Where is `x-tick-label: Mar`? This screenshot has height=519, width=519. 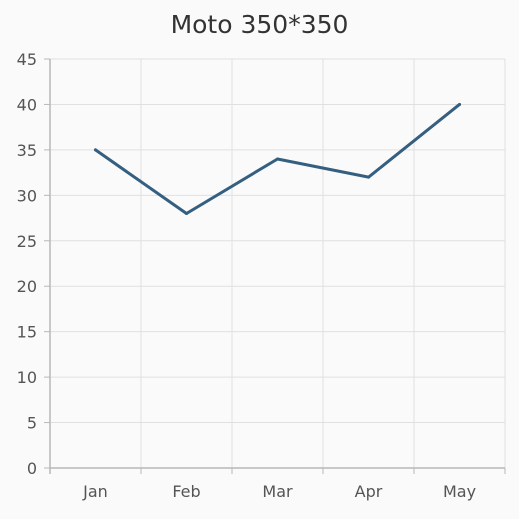
x-tick-label: Mar is located at coordinates (277, 491).